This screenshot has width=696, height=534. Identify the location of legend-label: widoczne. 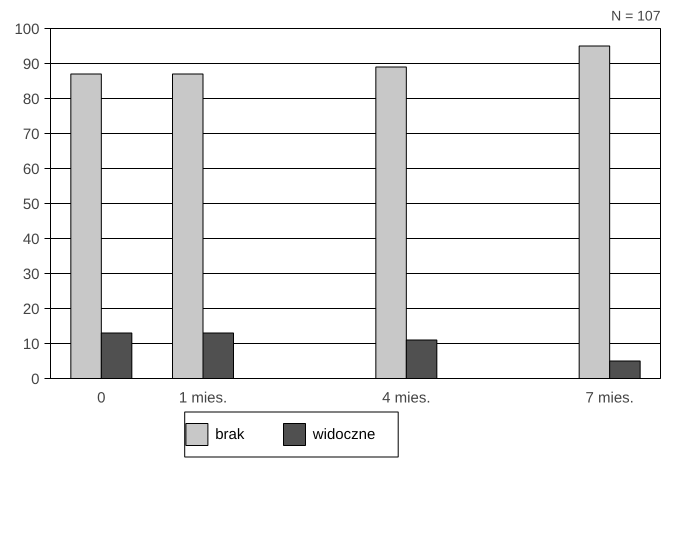
(344, 434).